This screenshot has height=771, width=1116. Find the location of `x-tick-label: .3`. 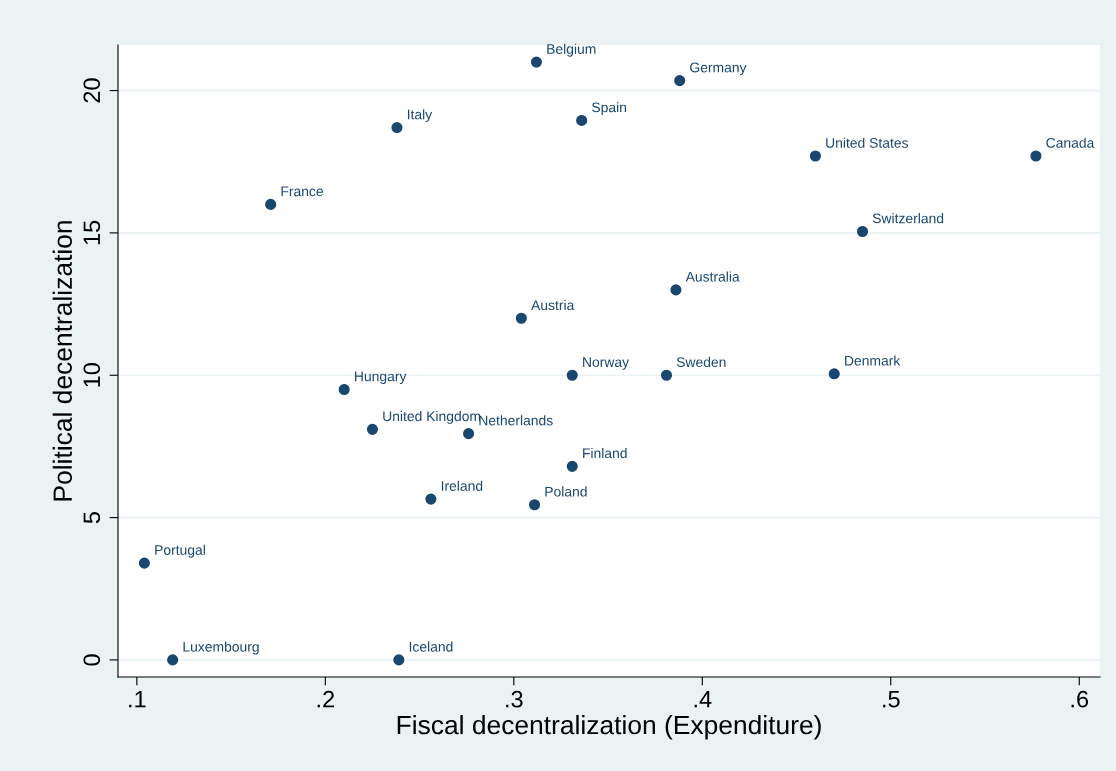

x-tick-label: .3 is located at coordinates (514, 699).